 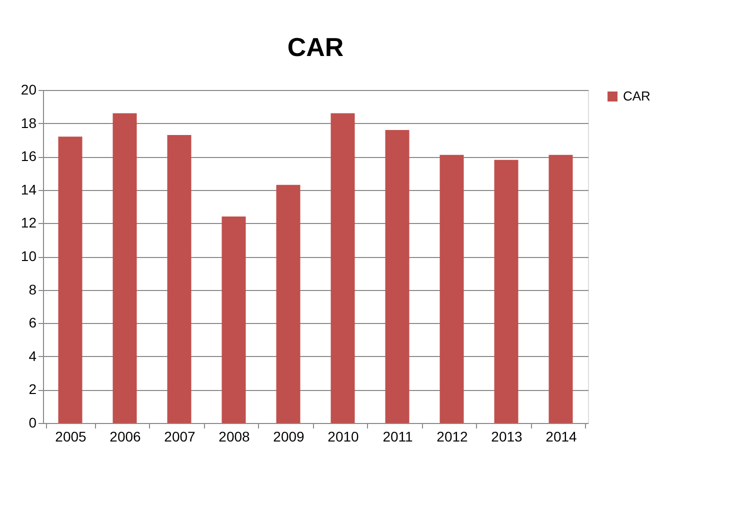 What do you see at coordinates (398, 436) in the screenshot?
I see `x-tick-label: 2011` at bounding box center [398, 436].